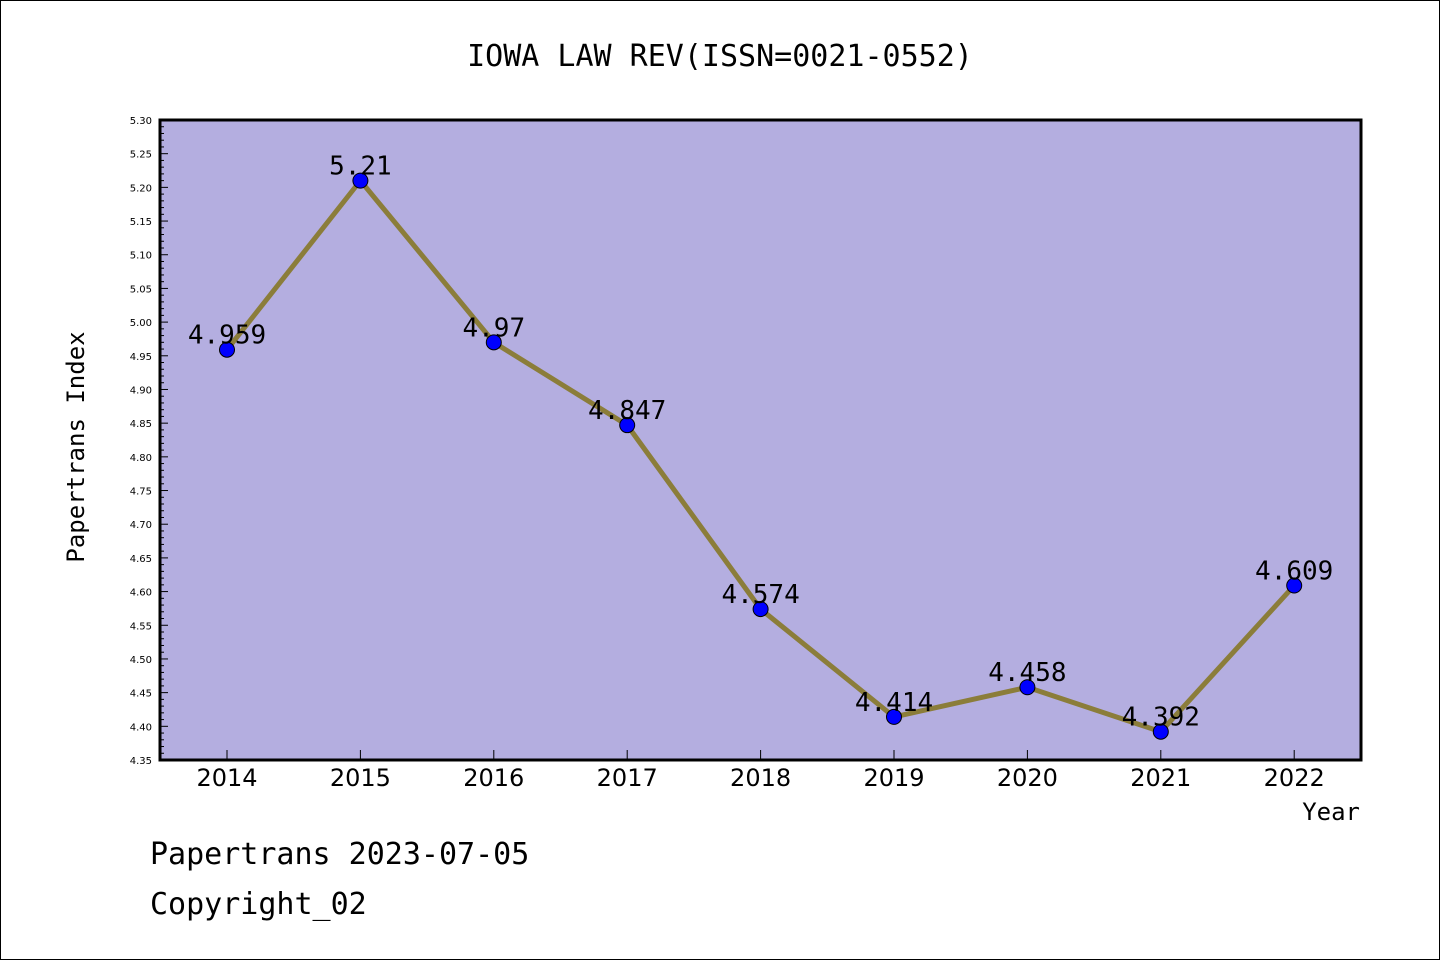  I want to click on y-tick-label: 5.10, so click(141, 256).